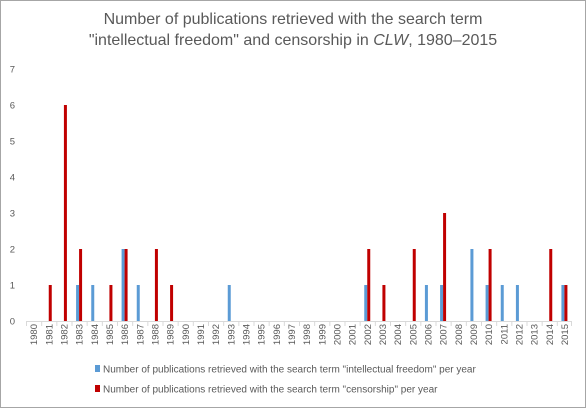 Image resolution: width=586 pixels, height=408 pixels. I want to click on x-tick-label: 2008, so click(459, 334).